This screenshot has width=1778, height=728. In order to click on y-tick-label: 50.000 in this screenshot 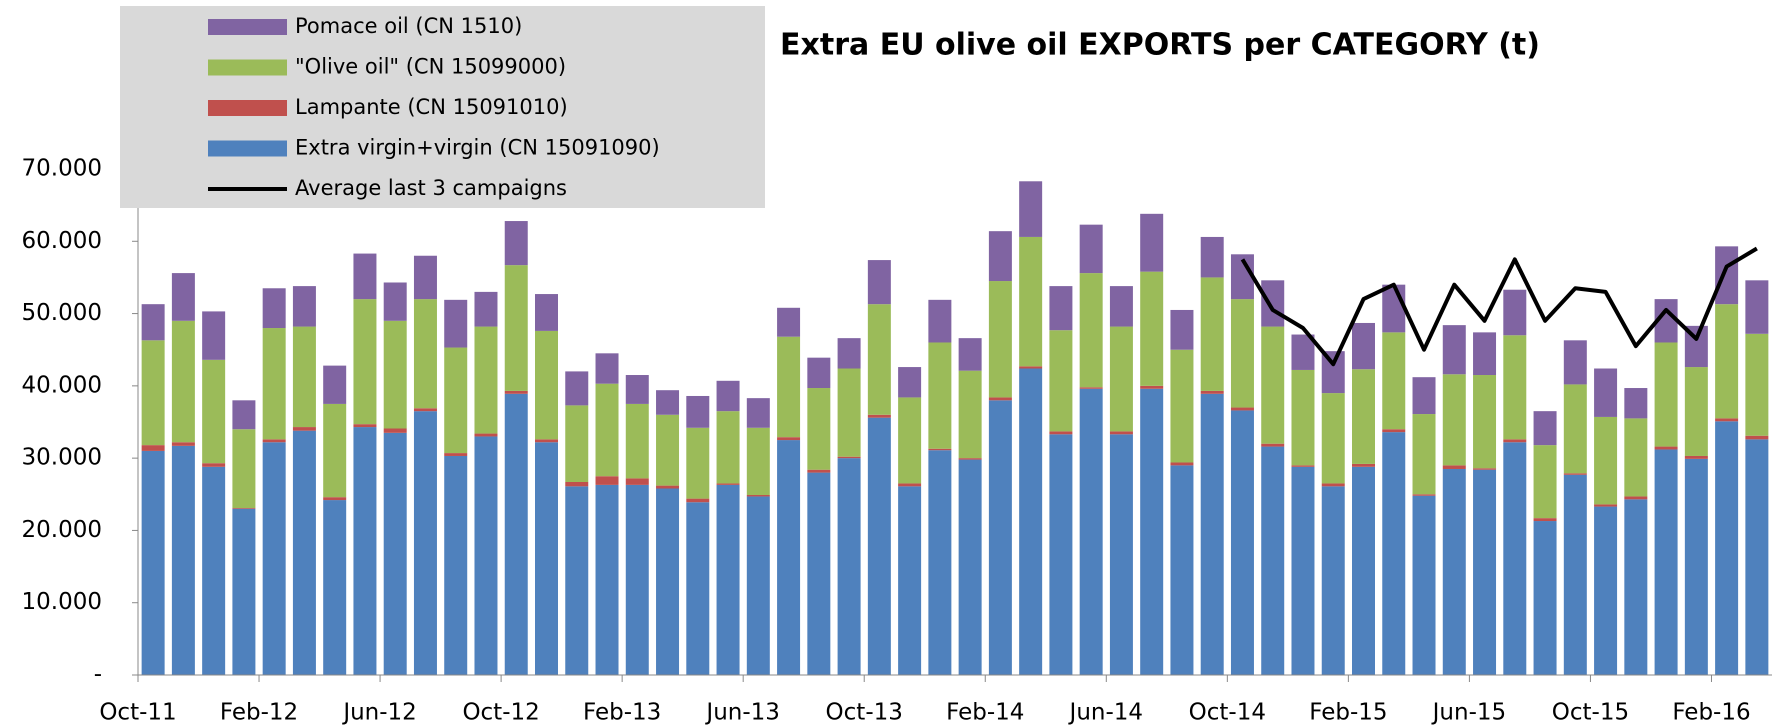, I will do `click(62, 313)`.